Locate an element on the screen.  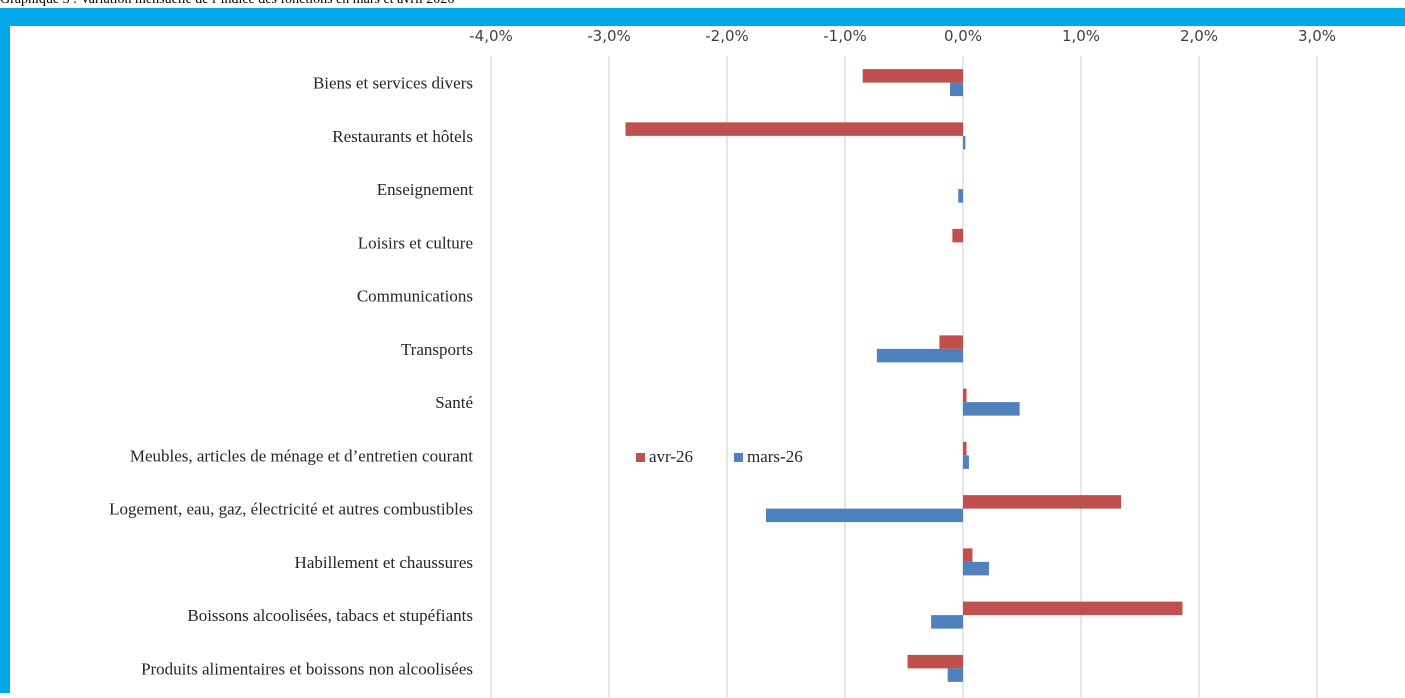
category-label: Communications is located at coordinates (415, 296).